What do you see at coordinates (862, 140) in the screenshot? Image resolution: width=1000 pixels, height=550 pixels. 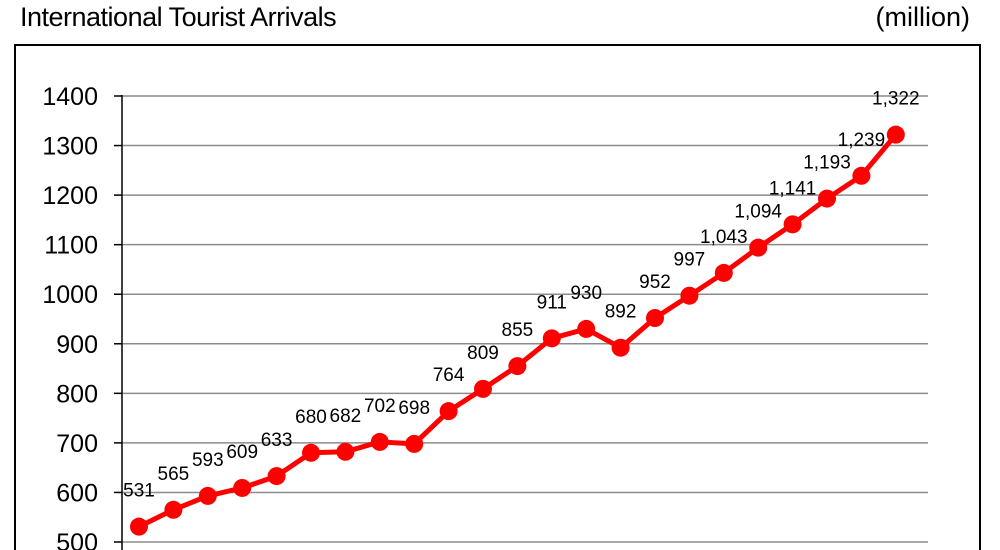 I see `data-label: 1,239` at bounding box center [862, 140].